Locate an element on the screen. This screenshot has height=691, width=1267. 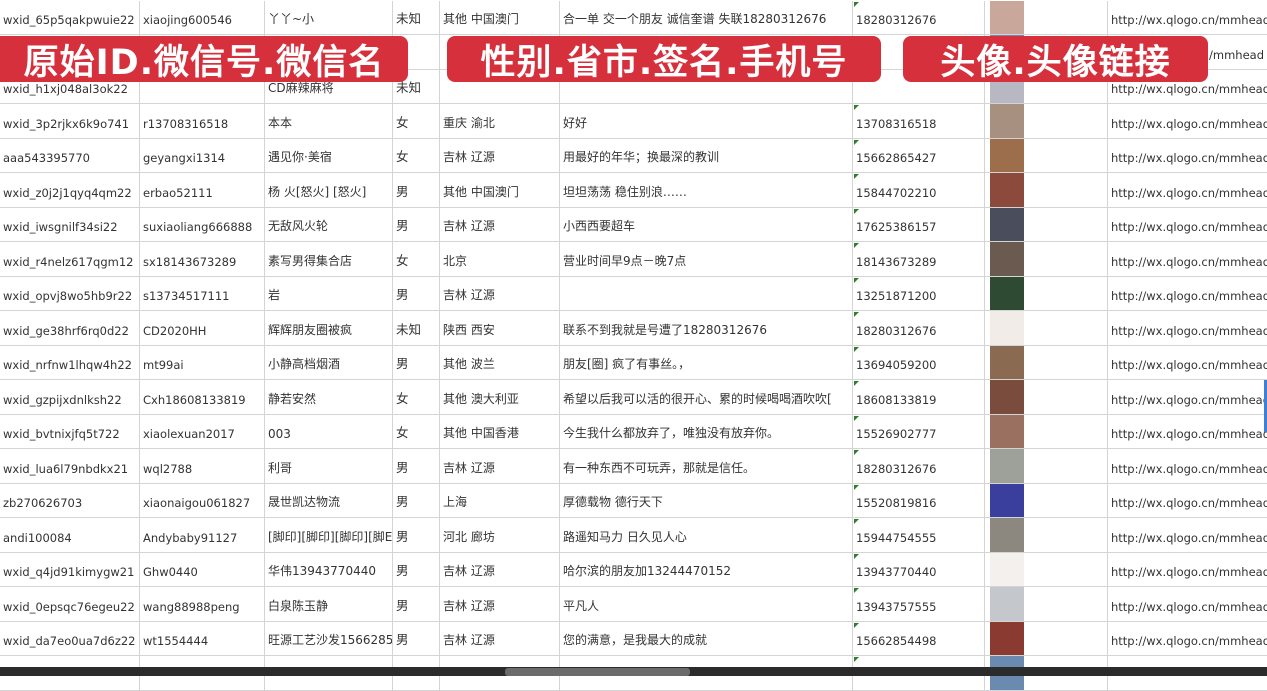
wechat-name-cell: 旺源工艺沙发15662854 is located at coordinates (329, 638).